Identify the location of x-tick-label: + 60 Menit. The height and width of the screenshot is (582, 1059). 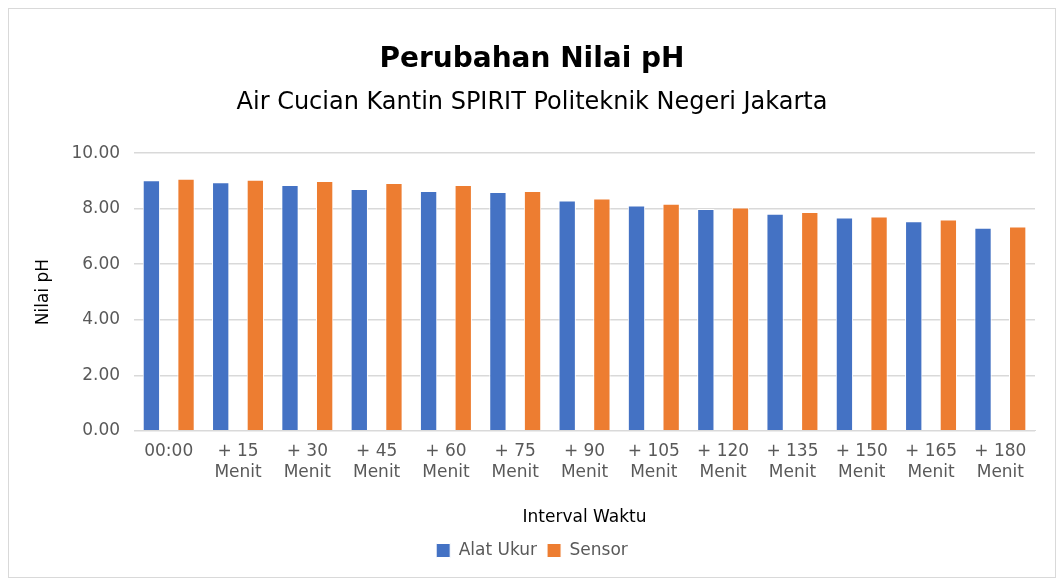
(446, 460).